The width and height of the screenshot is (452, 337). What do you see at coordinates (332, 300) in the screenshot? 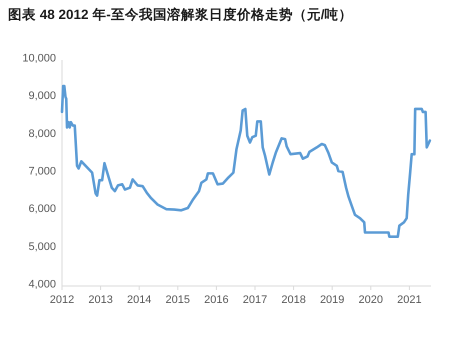
I see `x-tick-label: 2019` at bounding box center [332, 300].